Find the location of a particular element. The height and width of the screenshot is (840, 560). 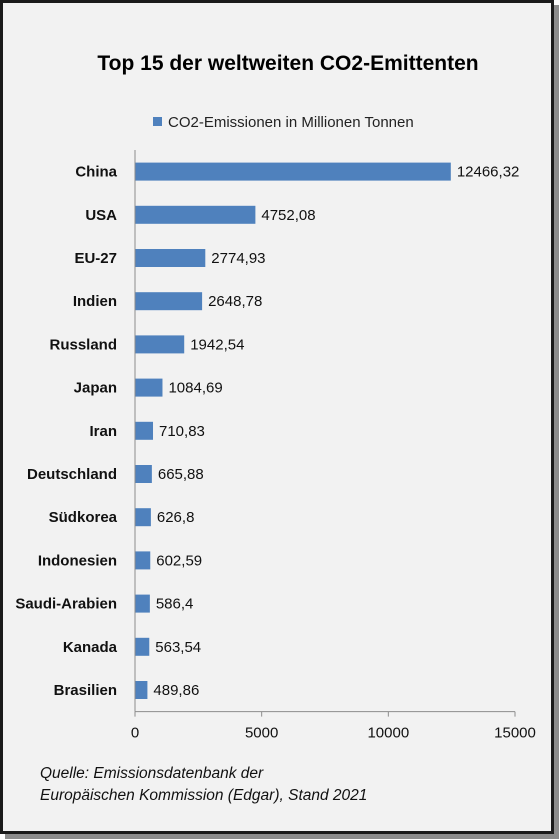

legend: CO2-Emissionen in Millionen Tonnen is located at coordinates (283, 122).